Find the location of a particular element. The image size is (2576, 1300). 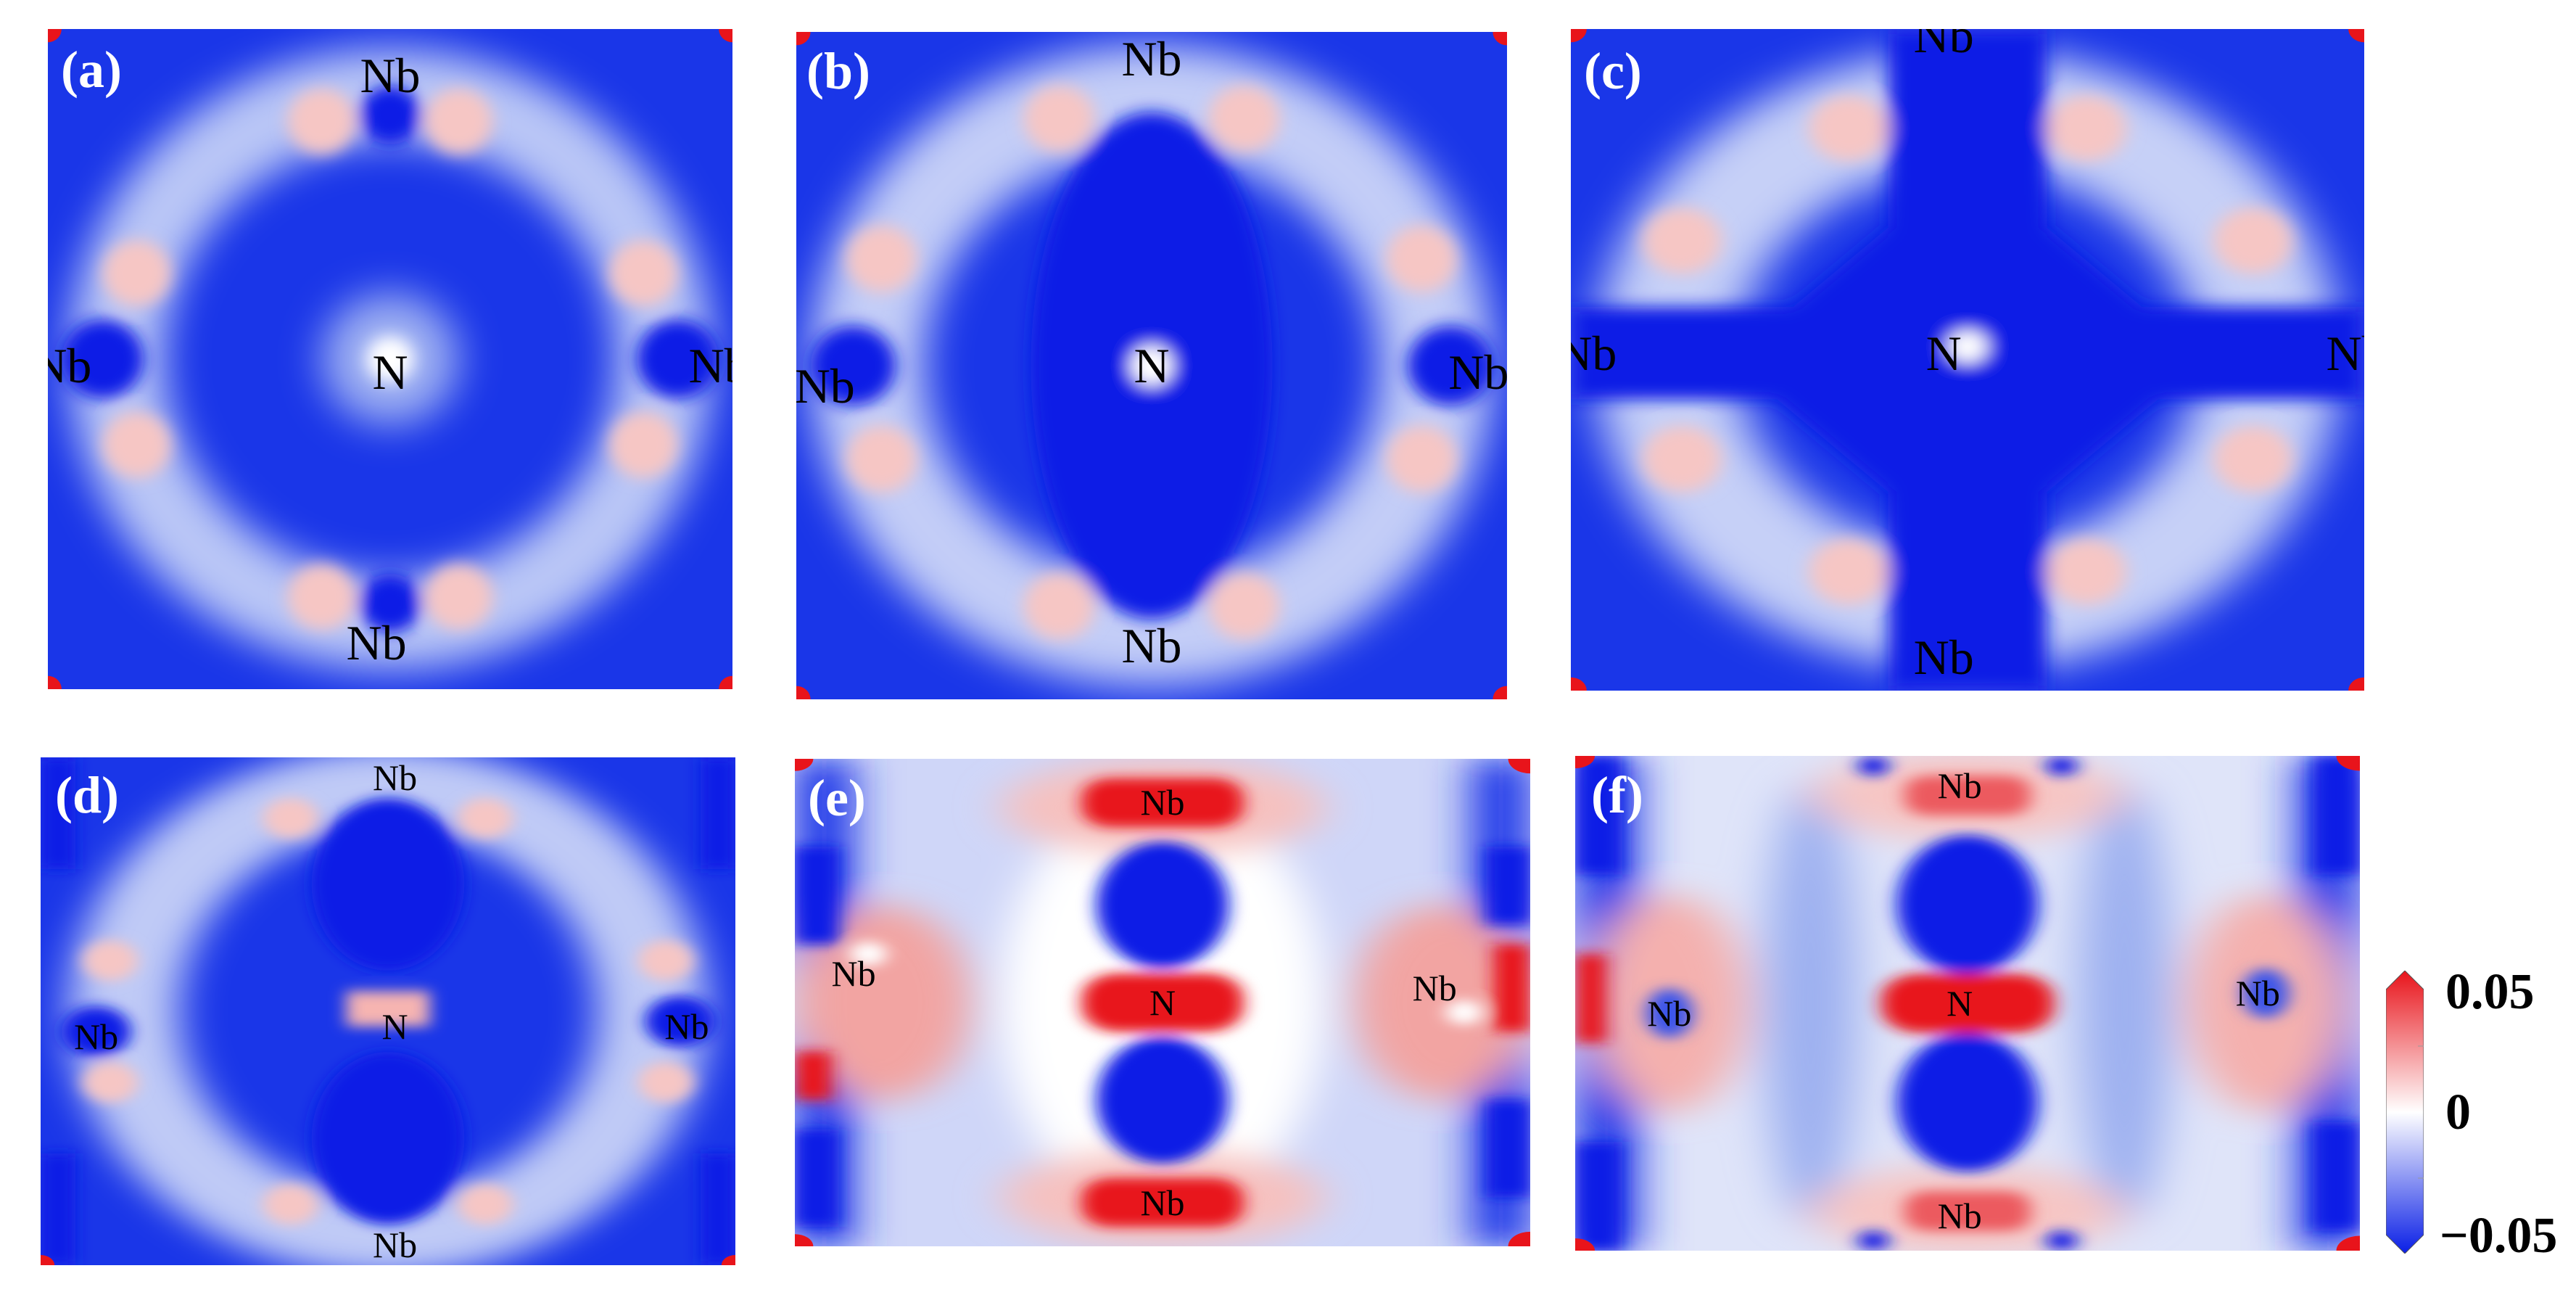

panel-d: (d) Nb Nb Nb Nb N is located at coordinates (388, 1011).